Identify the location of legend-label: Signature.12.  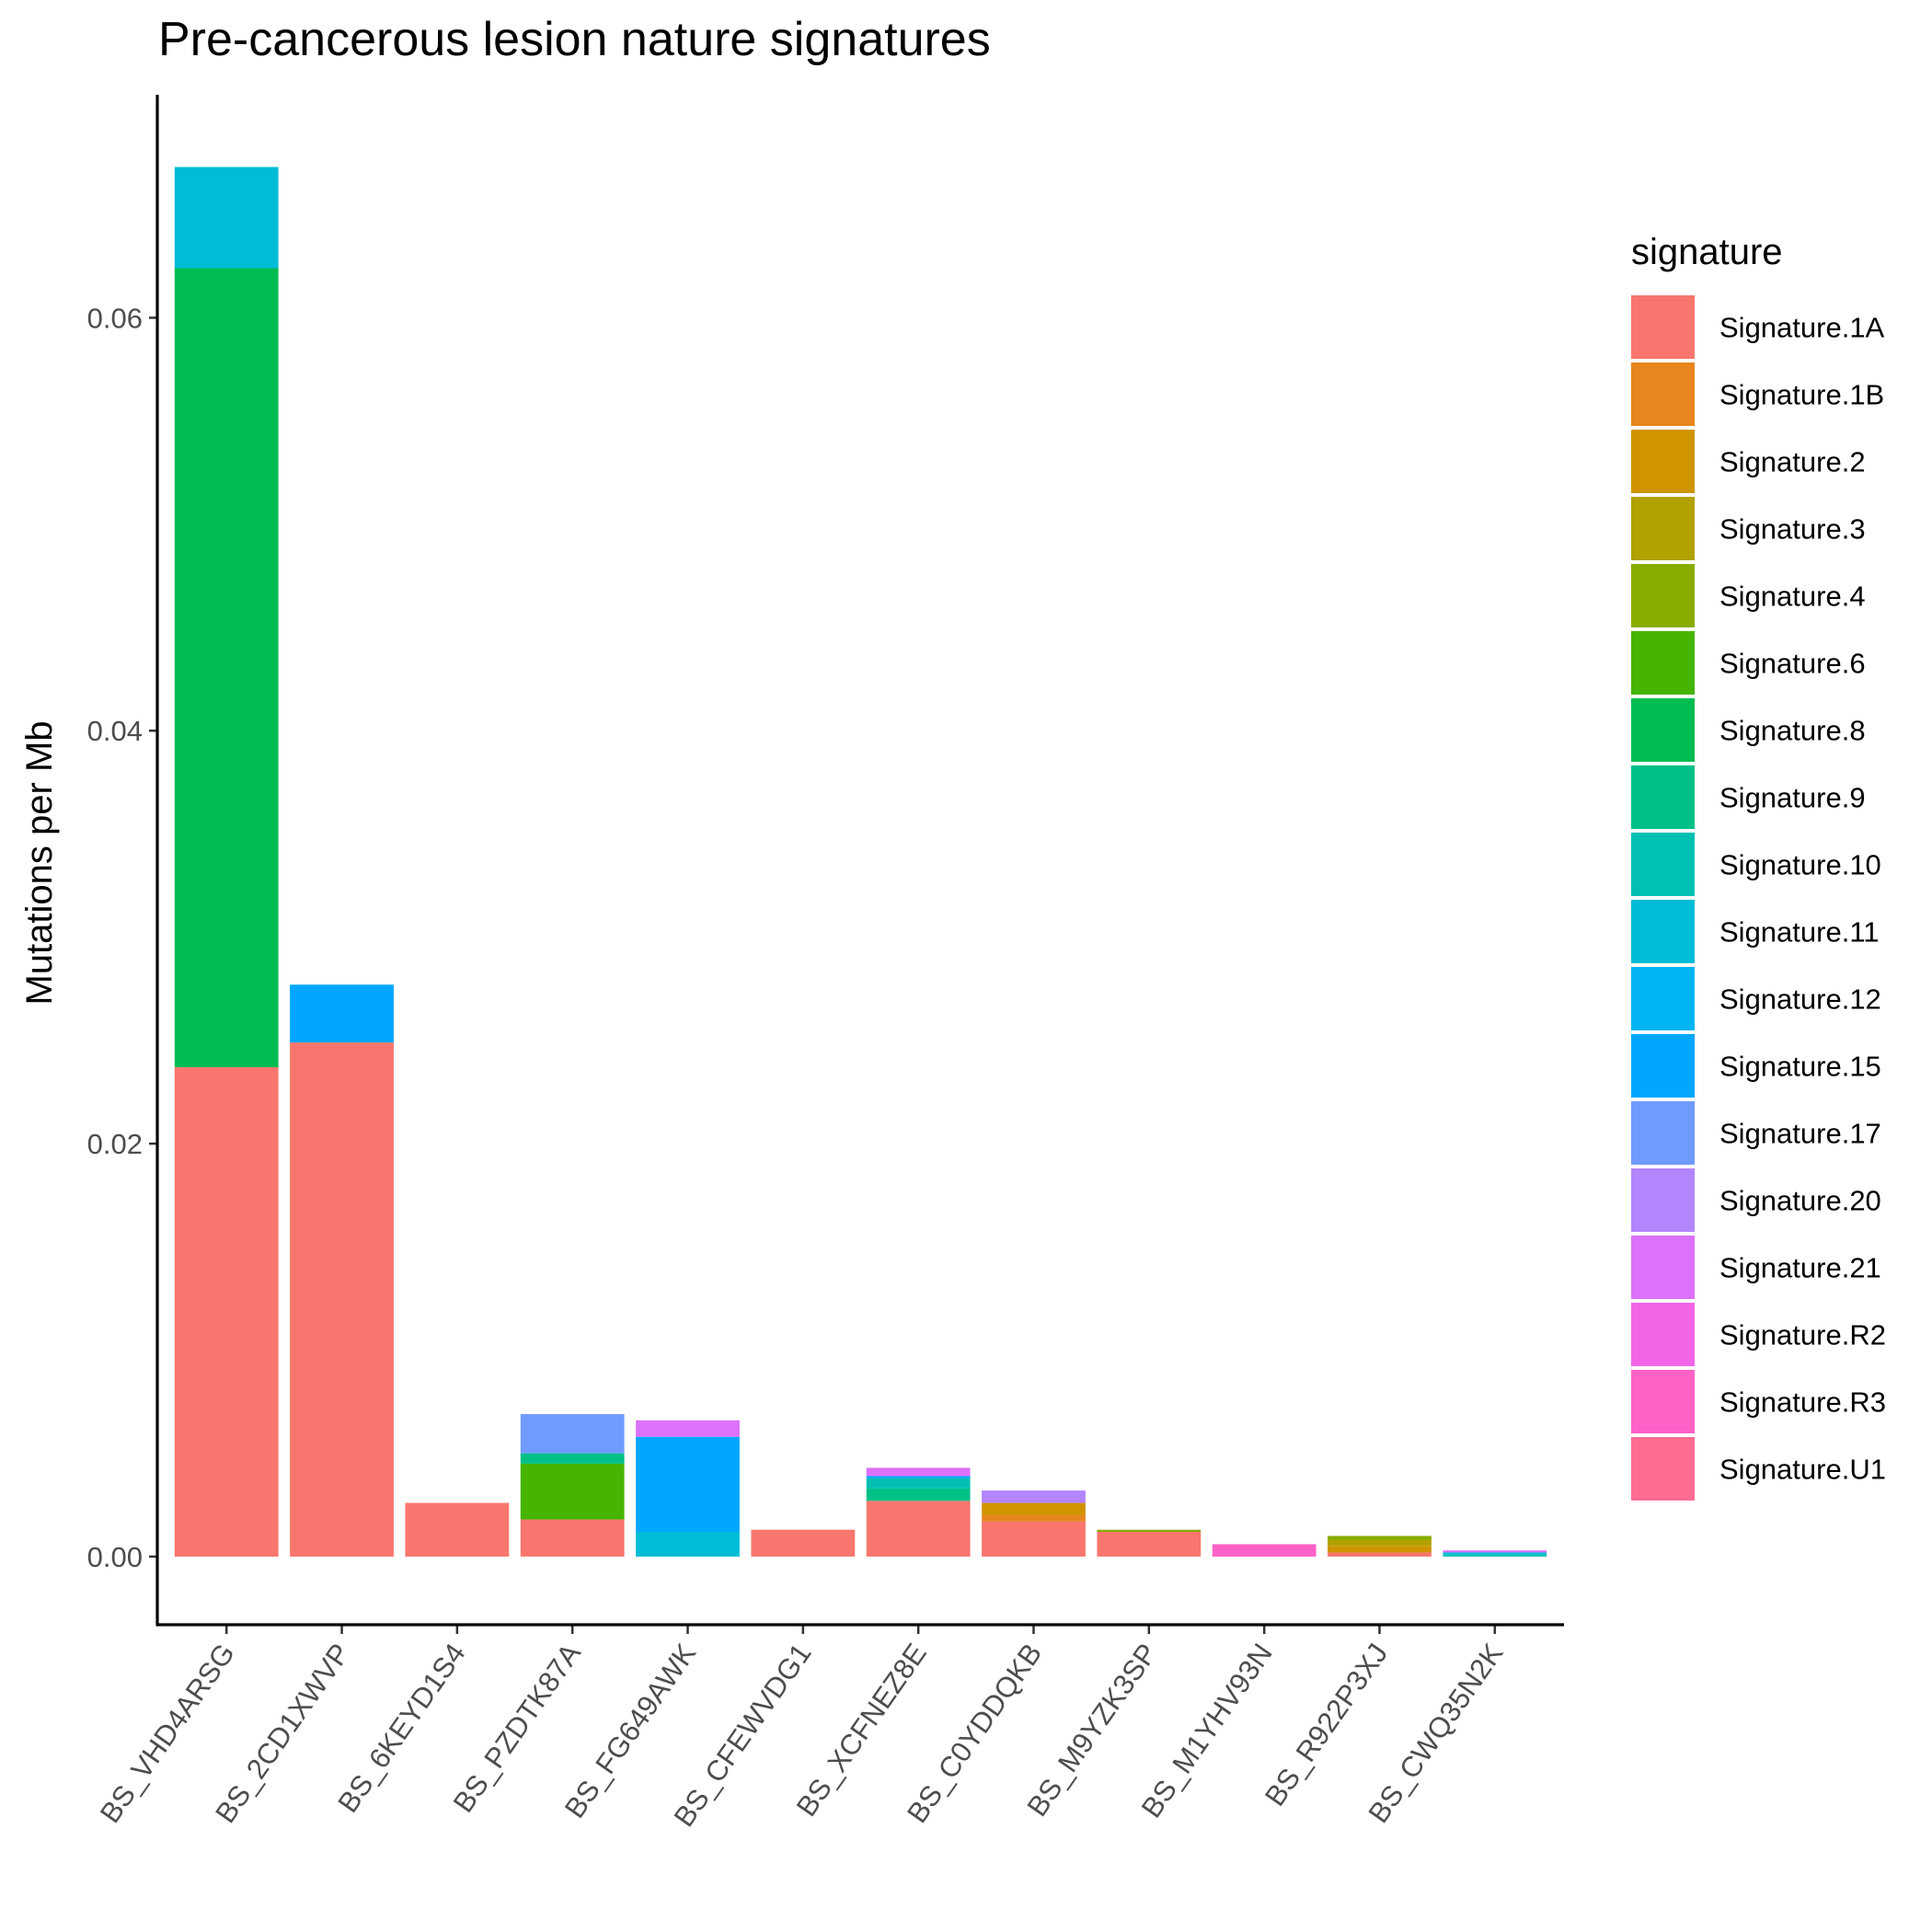
(1800, 999).